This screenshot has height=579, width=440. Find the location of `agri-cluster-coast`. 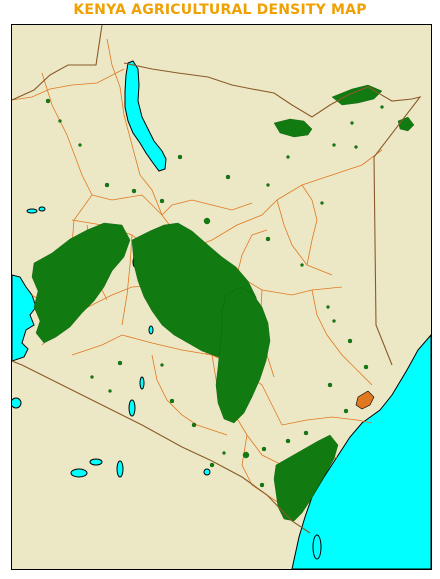

agri-cluster-coast is located at coordinates (306, 478).